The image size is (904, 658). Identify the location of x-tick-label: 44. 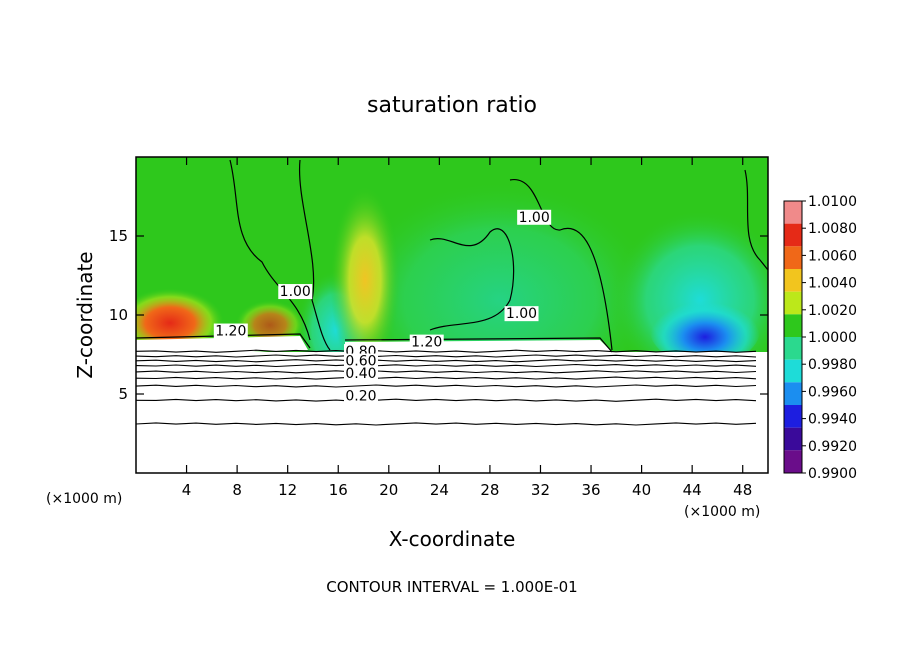
(692, 490).